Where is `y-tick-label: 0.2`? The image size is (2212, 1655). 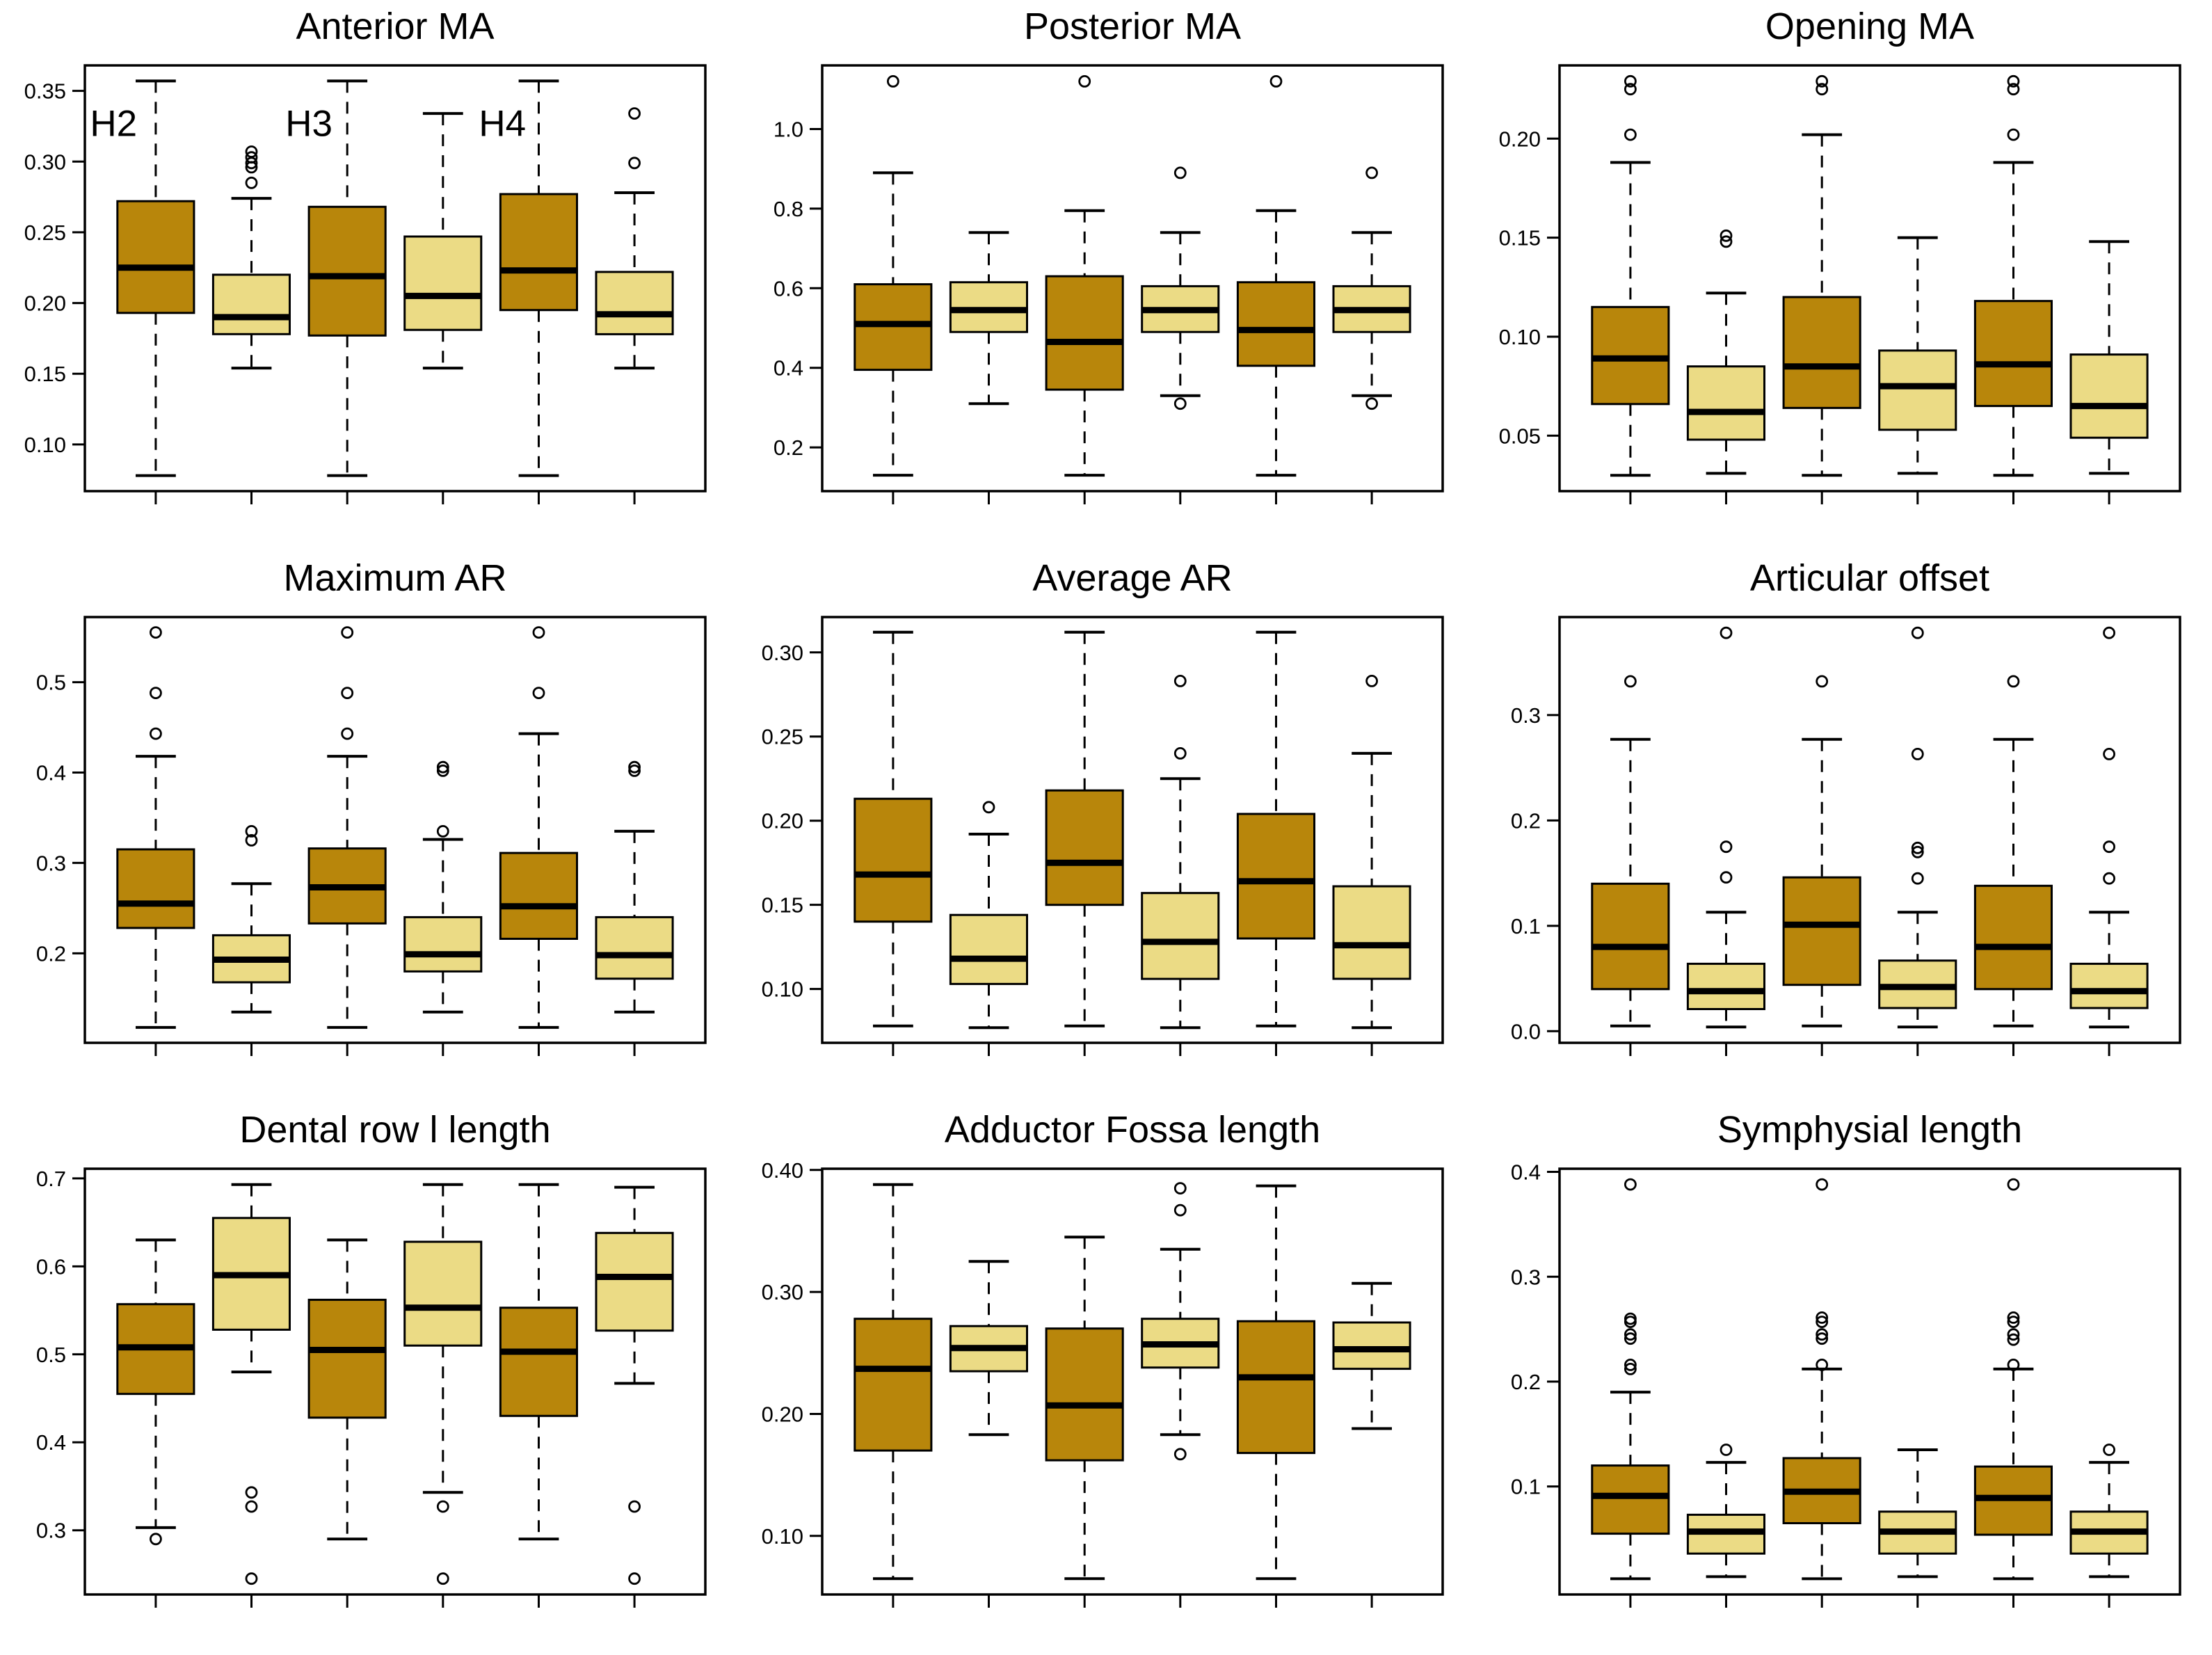
y-tick-label: 0.2 is located at coordinates (1526, 1382).